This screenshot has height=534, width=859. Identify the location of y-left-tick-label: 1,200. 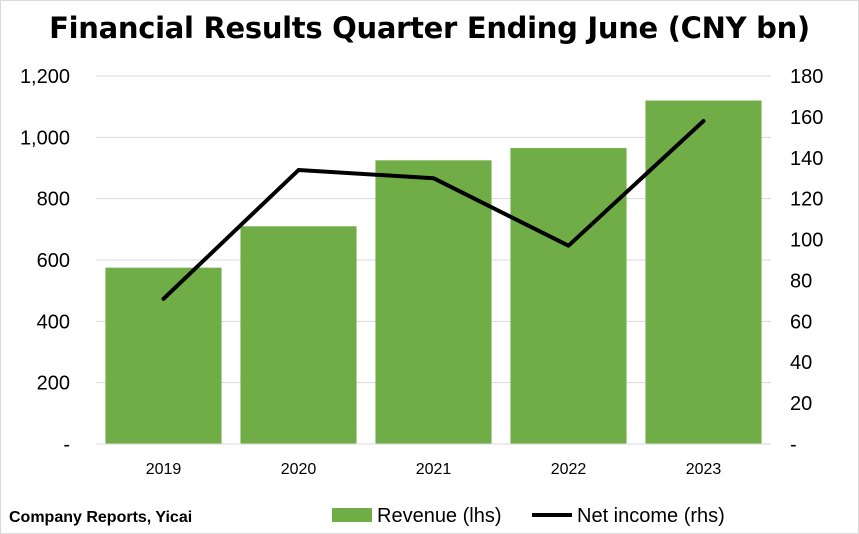
(45, 77).